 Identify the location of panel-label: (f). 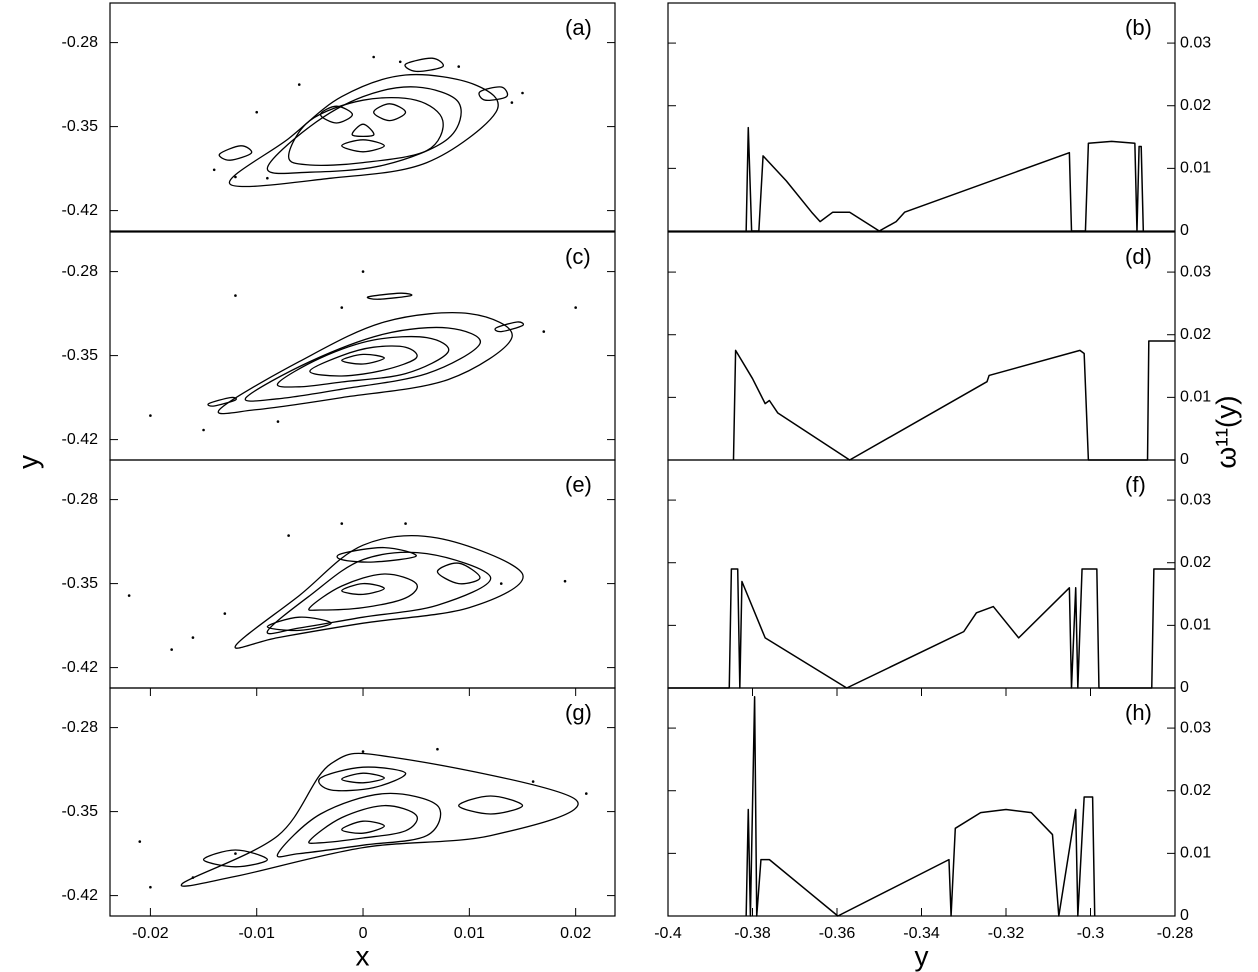
(1135, 484).